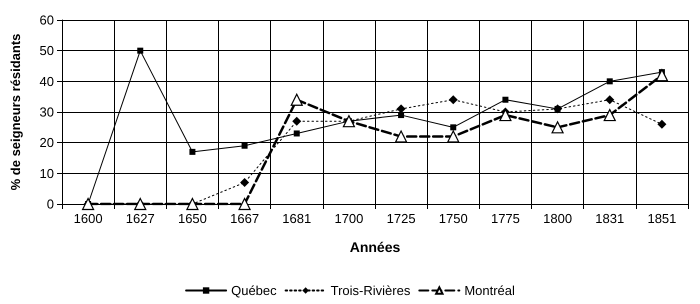 The image size is (700, 304). I want to click on y-tick-label: 10, so click(47, 173).